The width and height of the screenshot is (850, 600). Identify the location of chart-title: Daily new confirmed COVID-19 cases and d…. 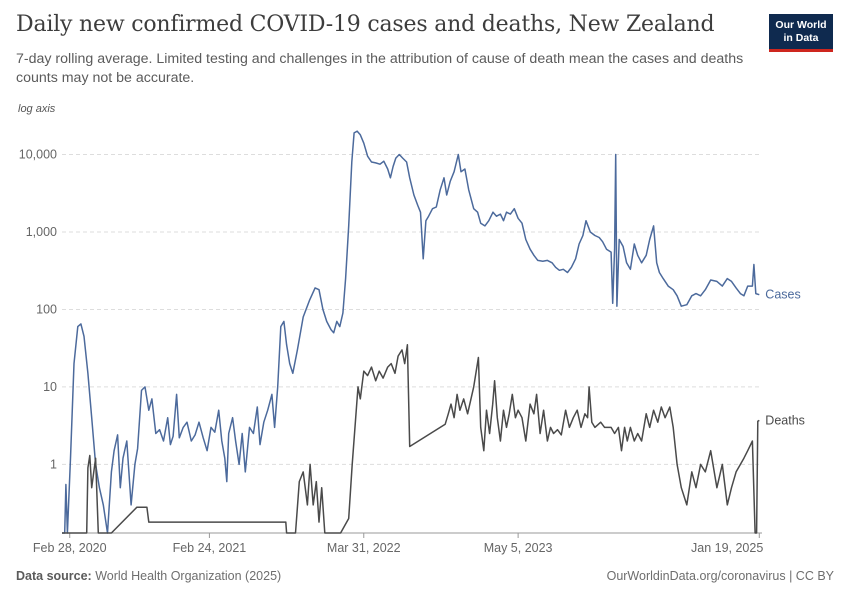
(365, 24).